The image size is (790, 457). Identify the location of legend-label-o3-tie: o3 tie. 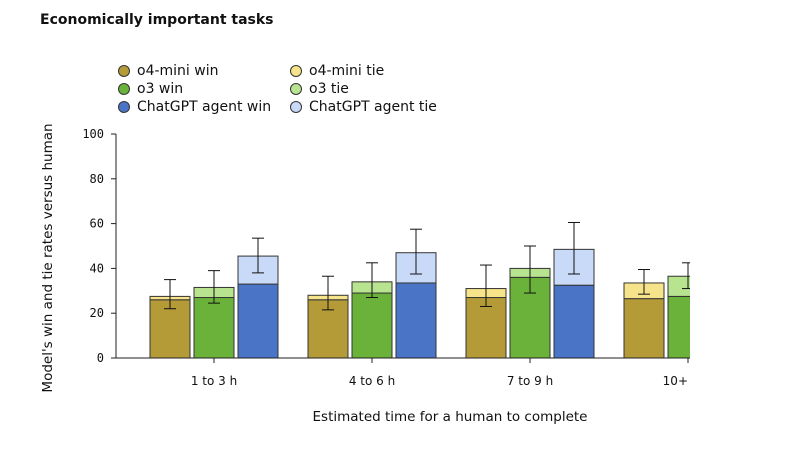
(329, 88).